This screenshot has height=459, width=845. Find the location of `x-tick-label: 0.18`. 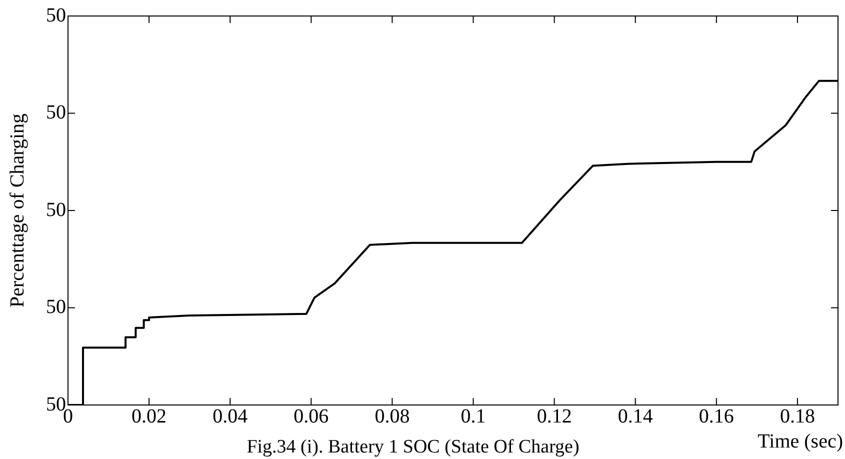

x-tick-label: 0.18 is located at coordinates (797, 416).